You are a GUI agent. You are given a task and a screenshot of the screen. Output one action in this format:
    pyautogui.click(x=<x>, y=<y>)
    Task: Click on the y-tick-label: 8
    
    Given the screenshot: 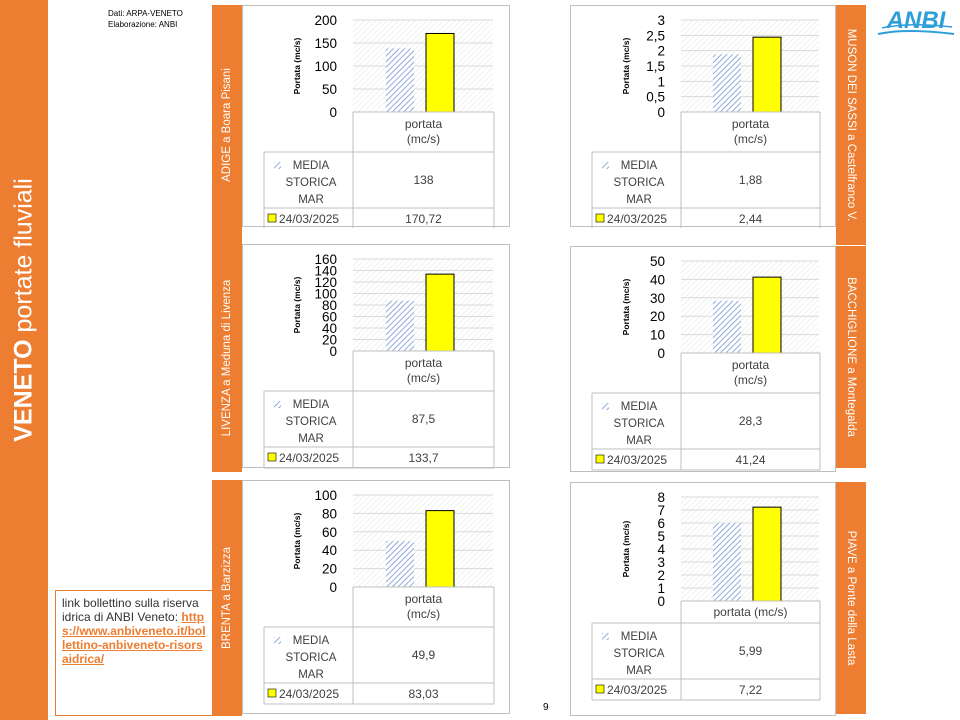 What is the action you would take?
    pyautogui.click(x=661, y=497)
    